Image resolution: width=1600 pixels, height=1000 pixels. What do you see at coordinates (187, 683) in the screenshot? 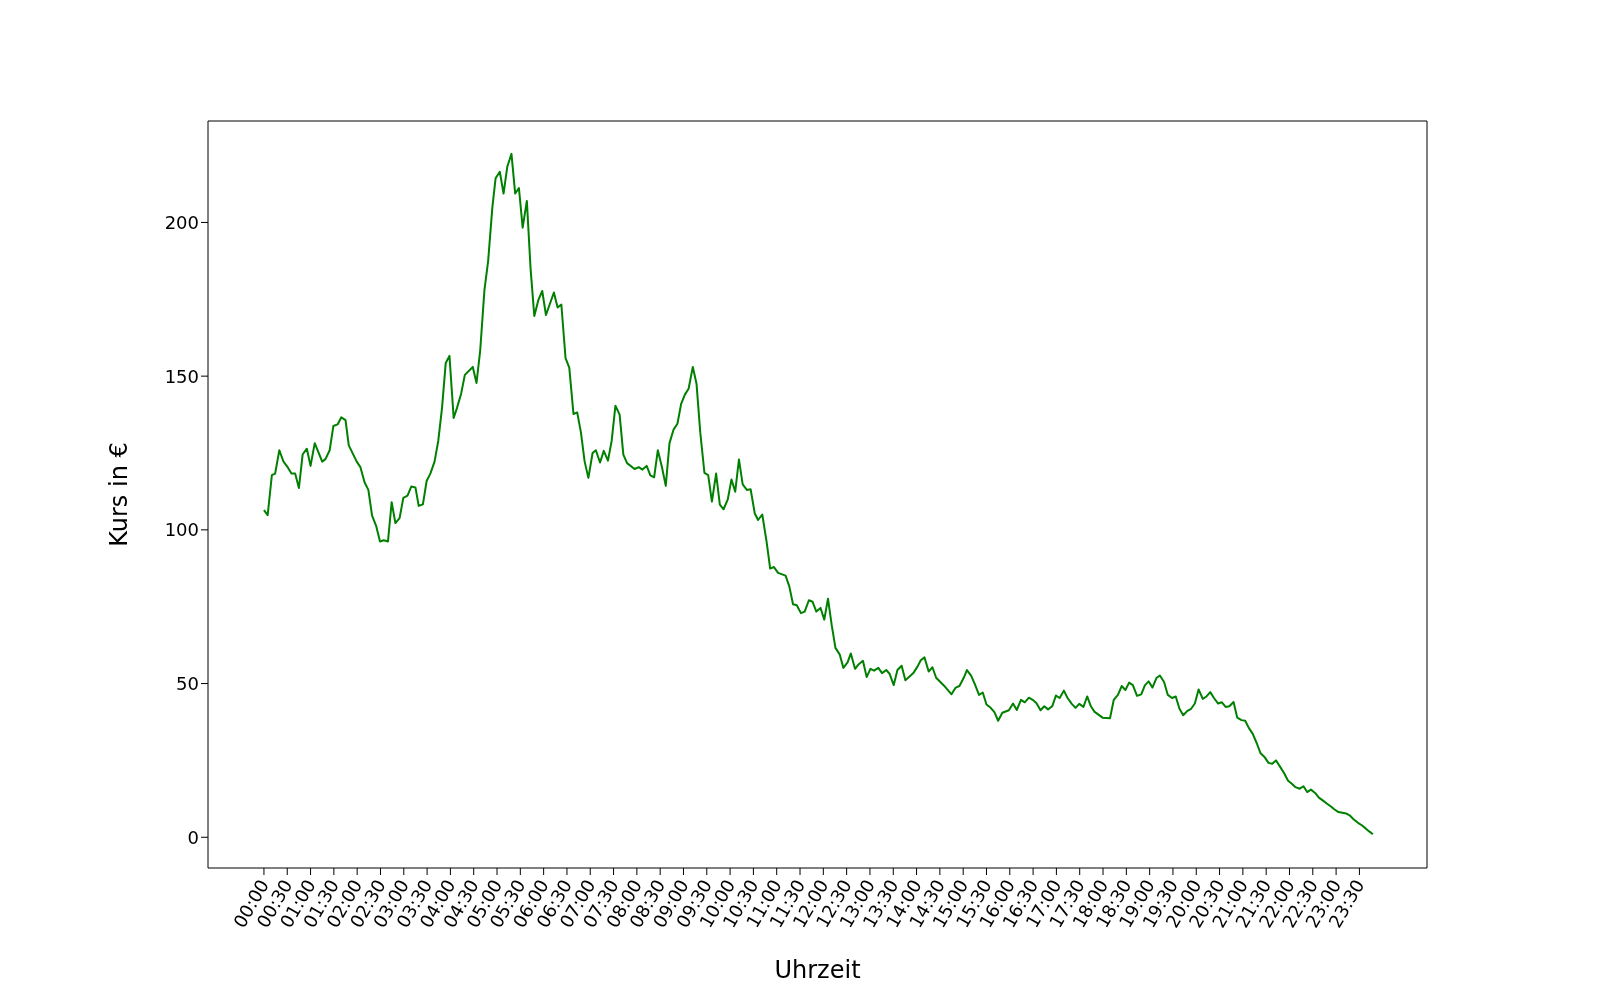
I see `y-tick-label: 50` at bounding box center [187, 683].